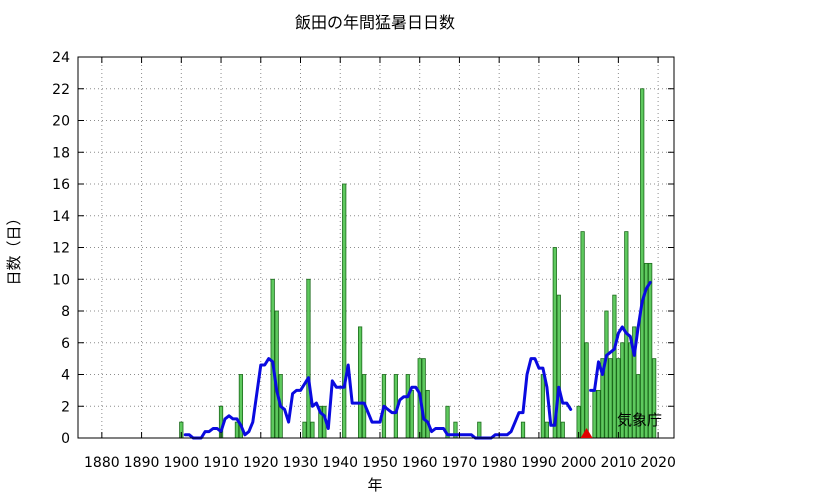 Image resolution: width=833 pixels, height=498 pixels. What do you see at coordinates (61, 249) in the screenshot?
I see `y-tick-label: 12` at bounding box center [61, 249].